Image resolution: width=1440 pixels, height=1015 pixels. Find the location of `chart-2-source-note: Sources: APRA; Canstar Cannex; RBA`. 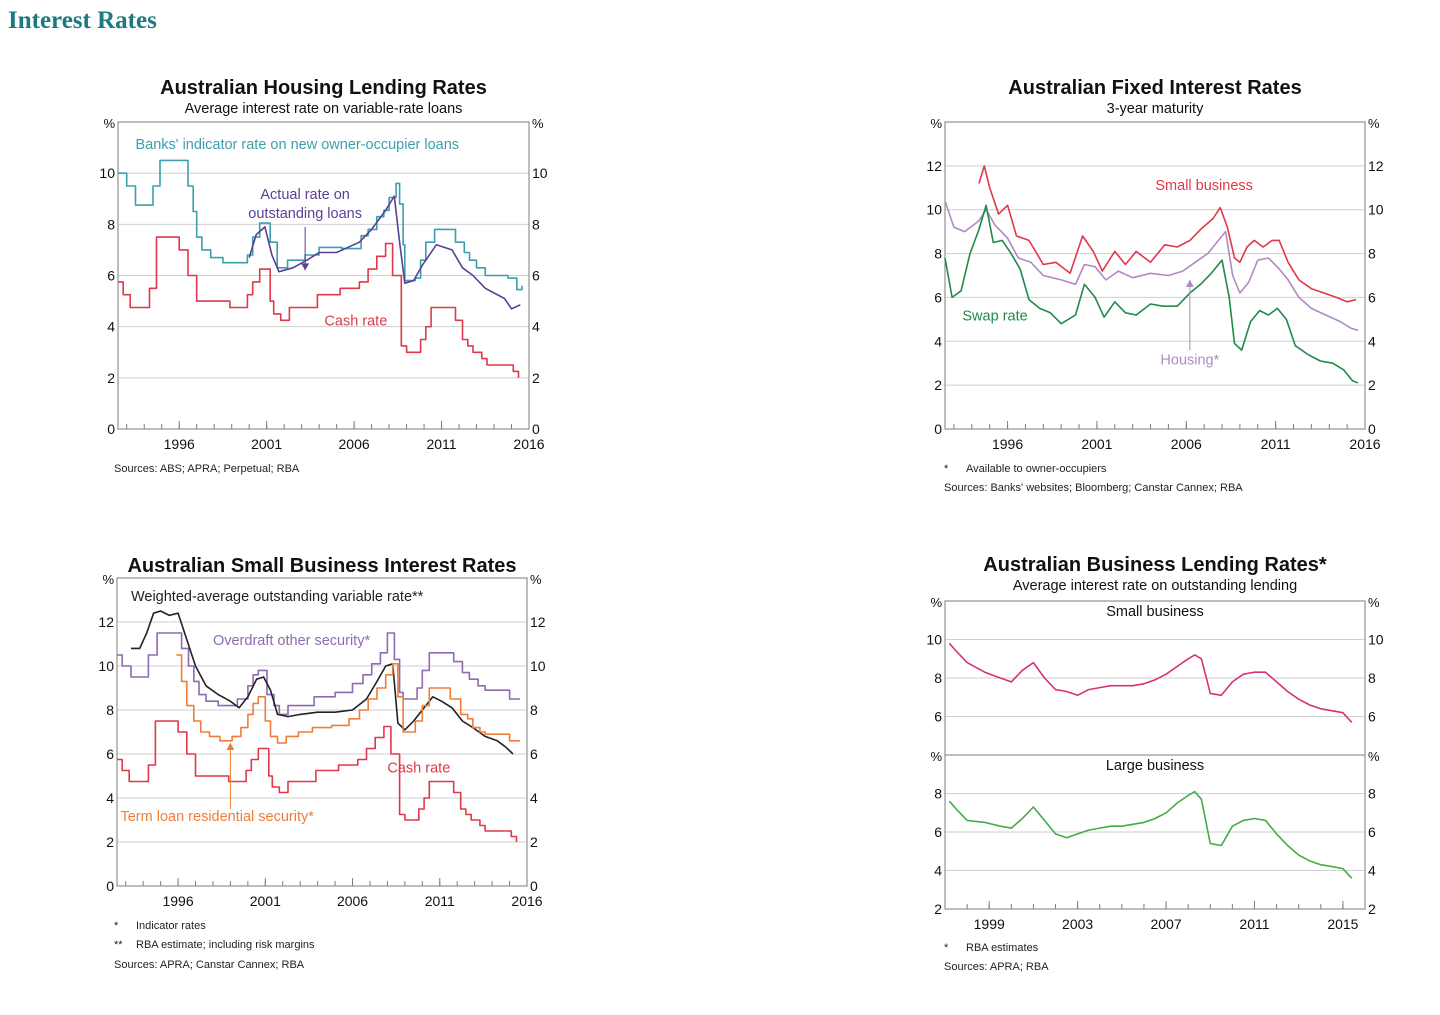

chart-2-source-note: Sources: APRA; Canstar Cannex; RBA is located at coordinates (209, 965).